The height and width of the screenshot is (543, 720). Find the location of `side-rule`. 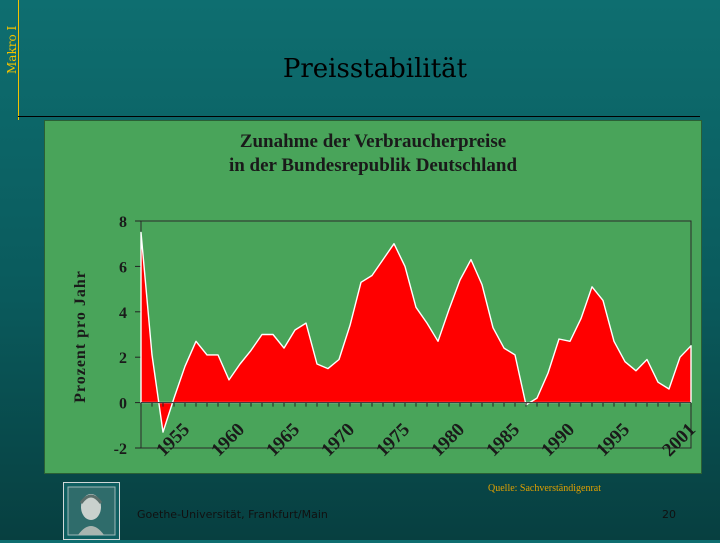

side-rule is located at coordinates (18, 60).